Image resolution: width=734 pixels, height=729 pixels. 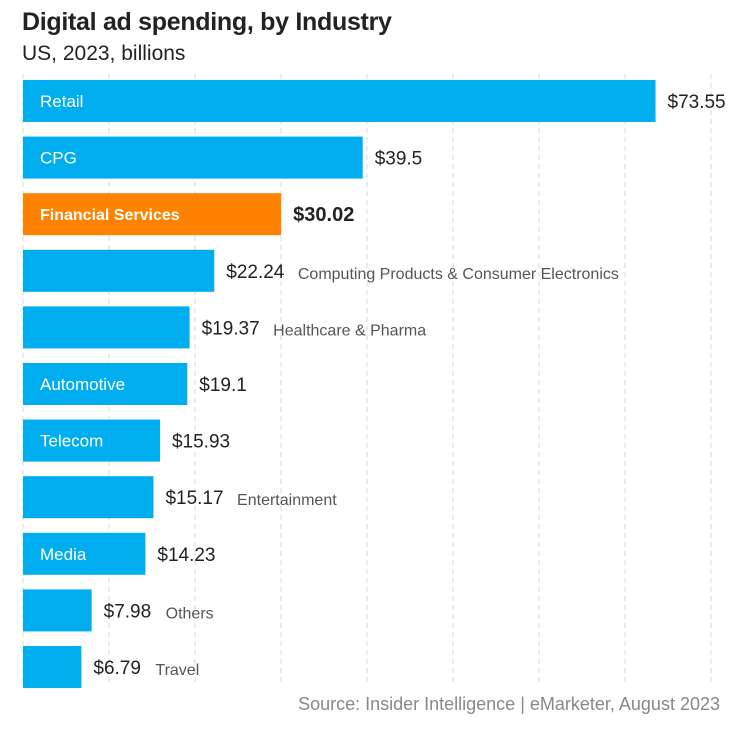 I want to click on value-label: $7.98, so click(x=128, y=611).